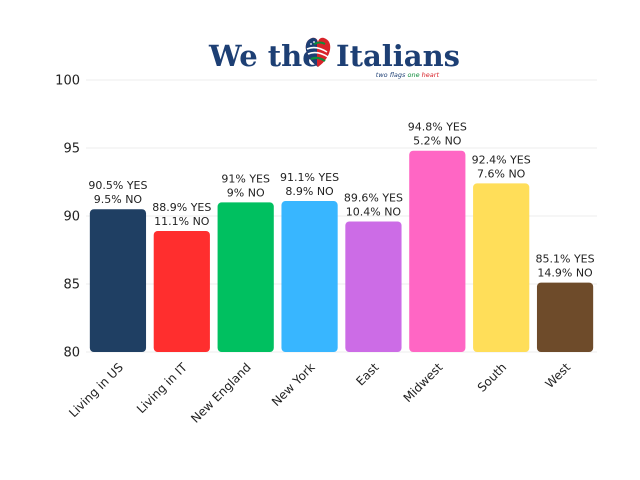  Describe the element at coordinates (565, 273) in the screenshot. I see `data-label-no: 14.9% NO` at that location.